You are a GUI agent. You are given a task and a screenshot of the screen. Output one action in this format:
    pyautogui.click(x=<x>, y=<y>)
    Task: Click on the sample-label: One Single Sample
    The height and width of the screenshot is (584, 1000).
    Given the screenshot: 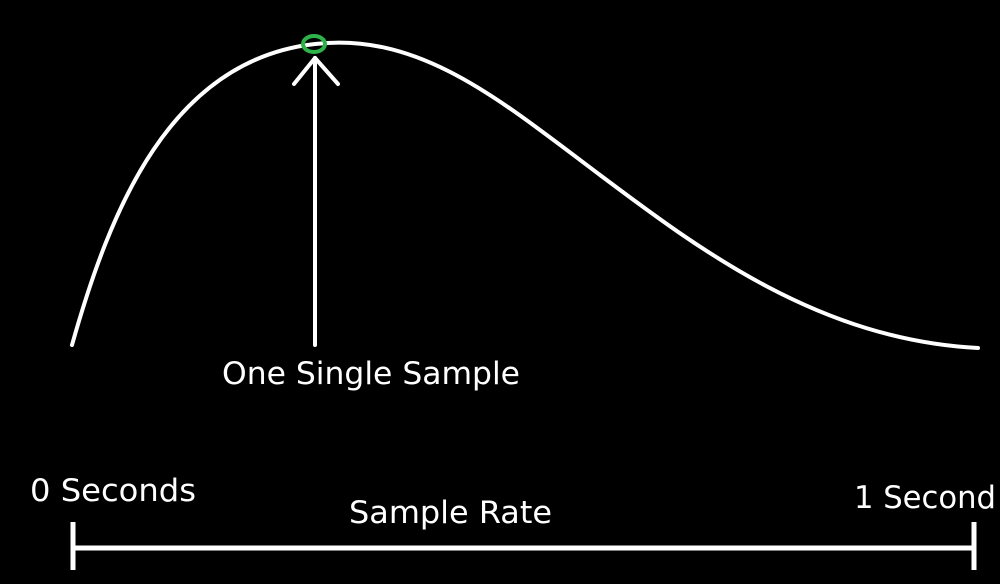 What is the action you would take?
    pyautogui.click(x=371, y=374)
    